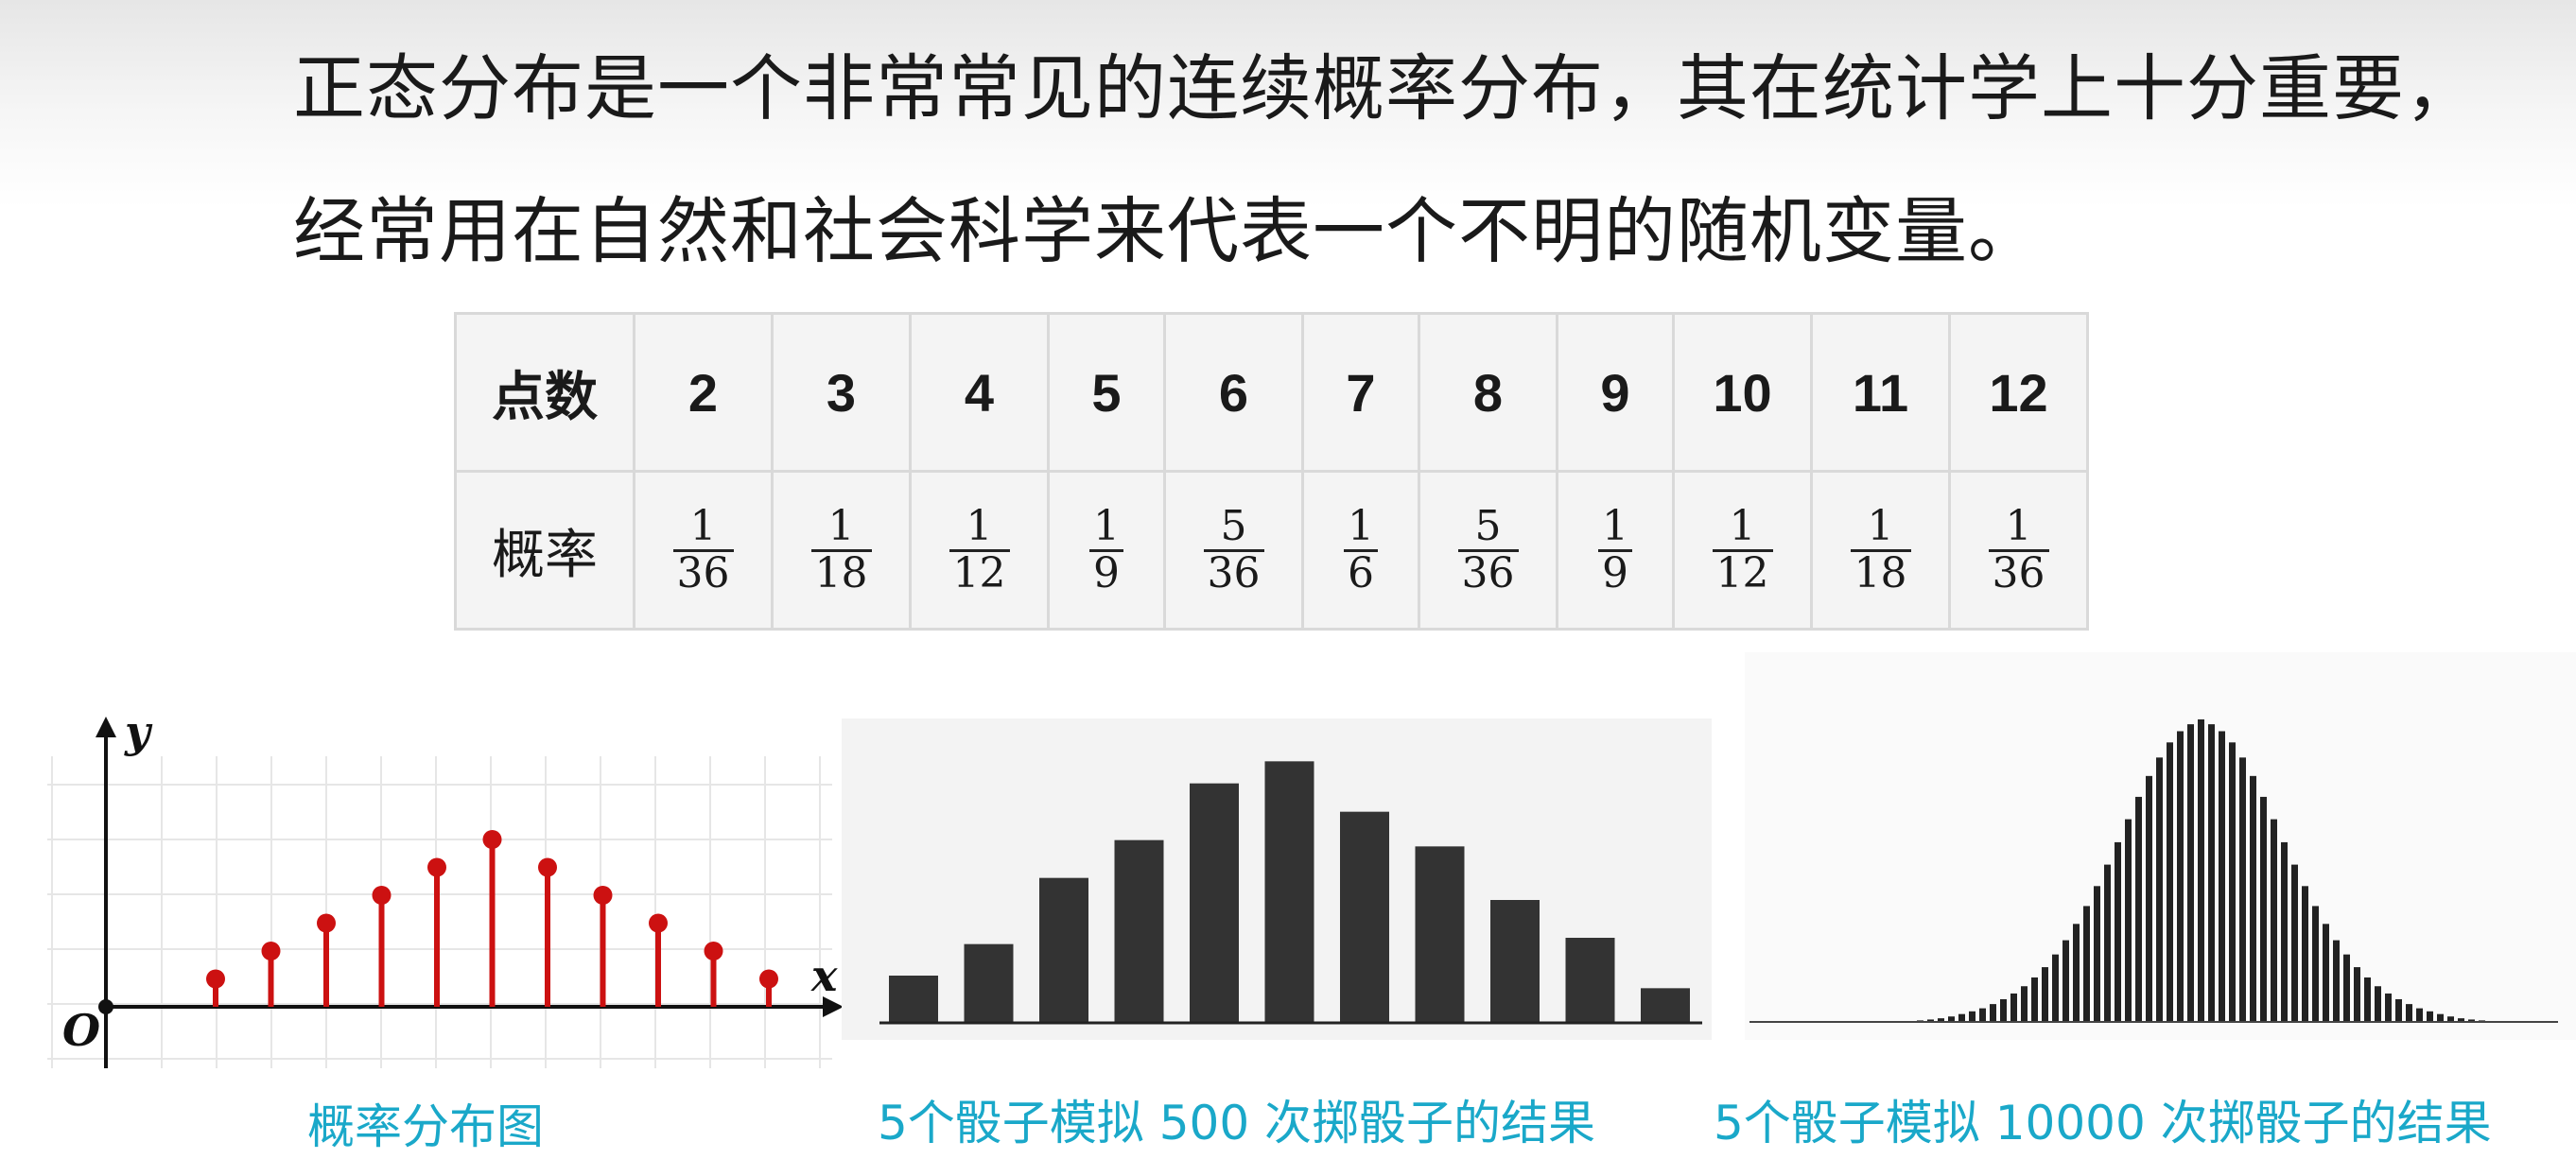 This screenshot has width=2576, height=1159. Describe the element at coordinates (2103, 1123) in the screenshot. I see `histogram-10000-caption: 5个骰子模拟 10000 次掷骰子的结果` at that location.